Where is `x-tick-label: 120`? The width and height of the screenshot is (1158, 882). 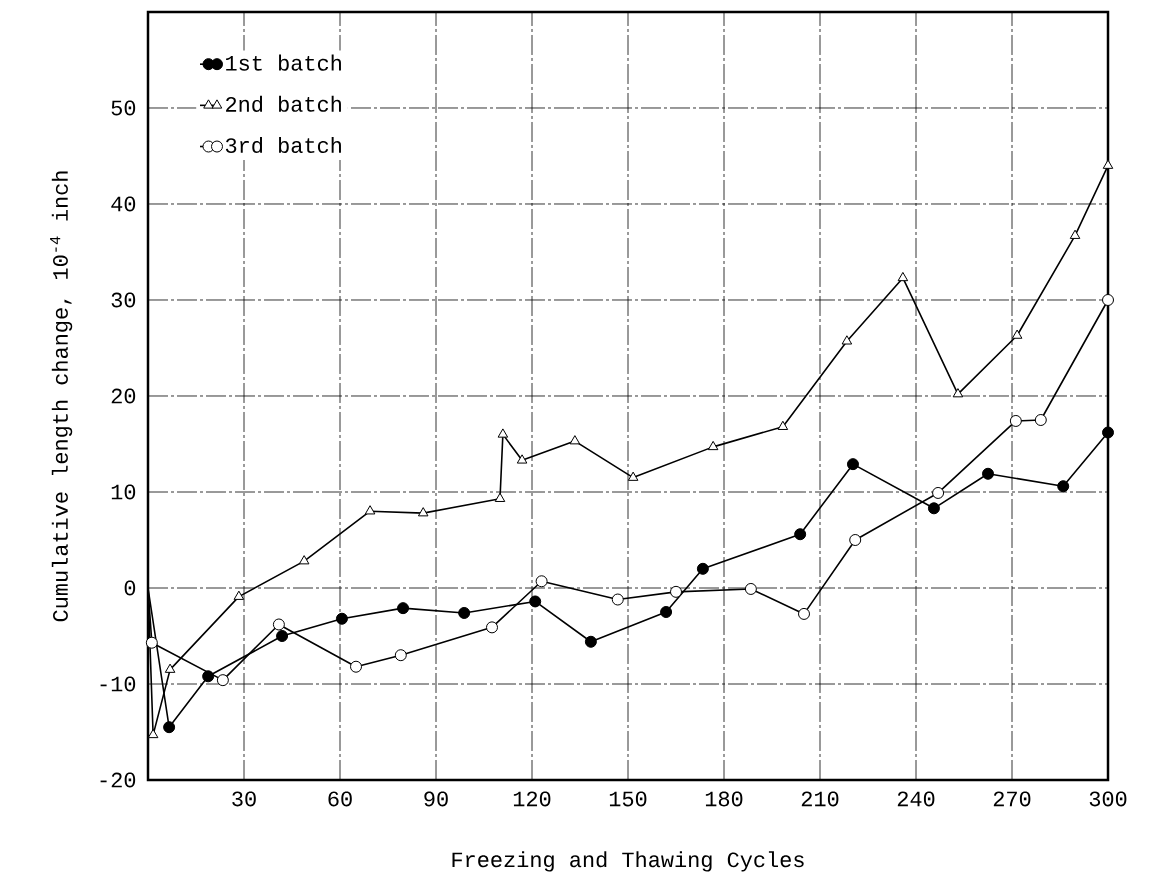
x-tick-label: 120 is located at coordinates (532, 799).